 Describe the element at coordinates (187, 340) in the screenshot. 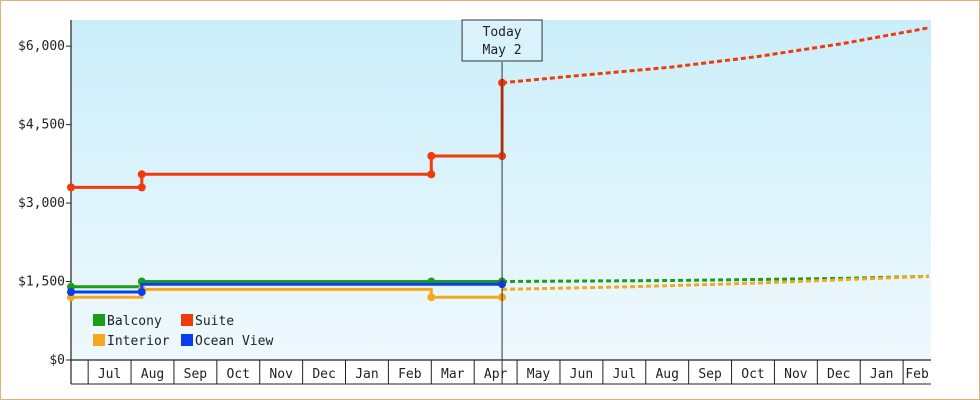

I see `legend-swatch-ocean-view` at that location.